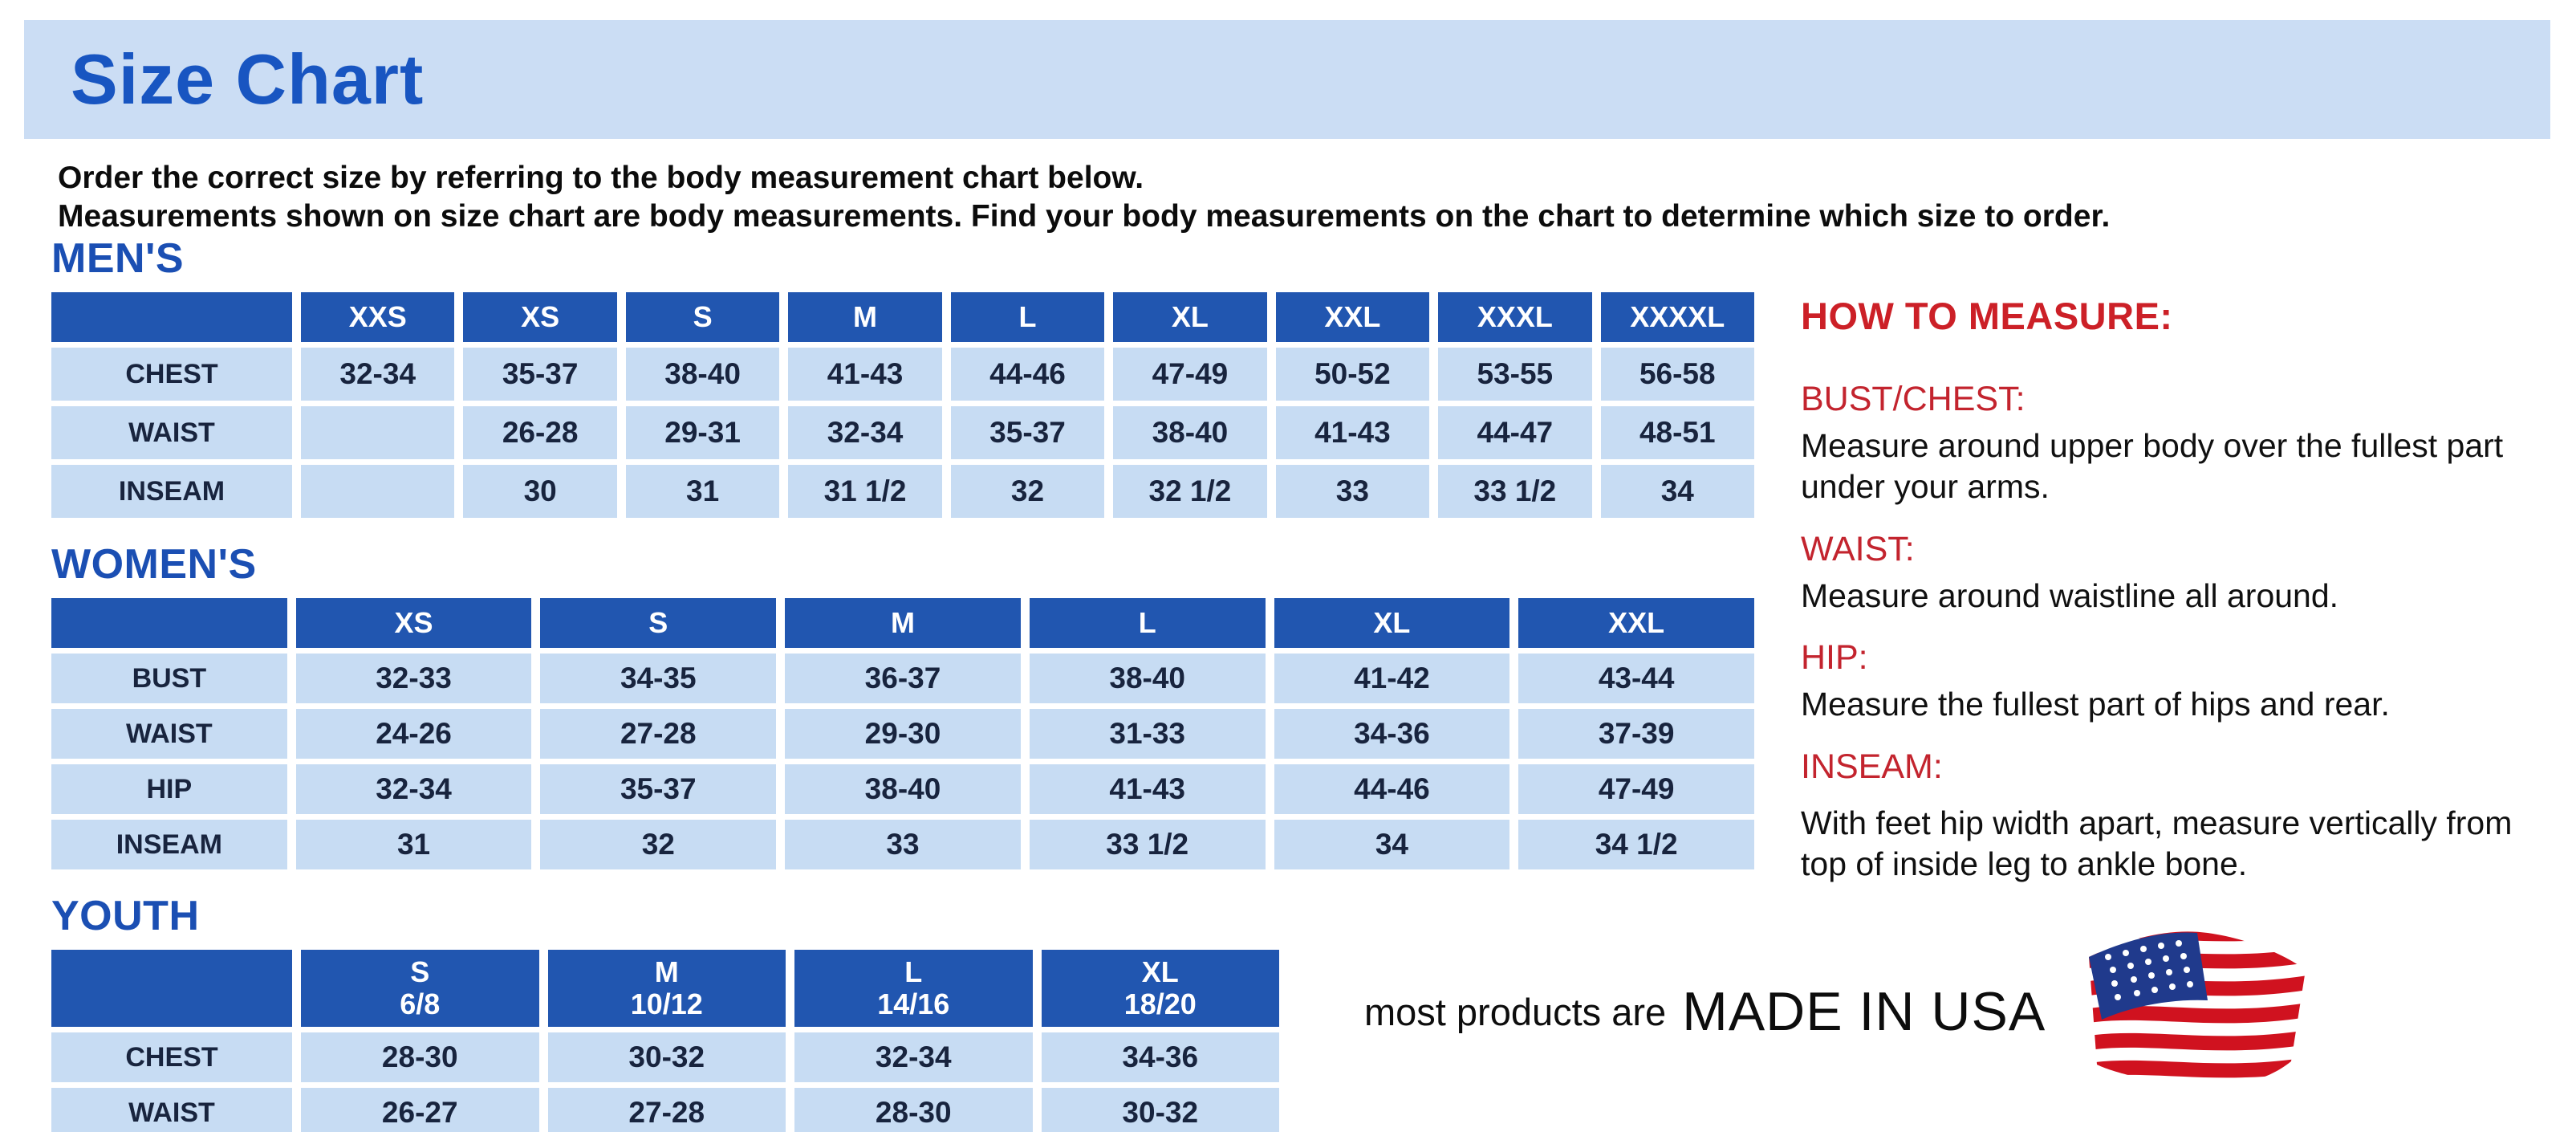  I want to click on column-header-cell: XXXXL, so click(1677, 317).